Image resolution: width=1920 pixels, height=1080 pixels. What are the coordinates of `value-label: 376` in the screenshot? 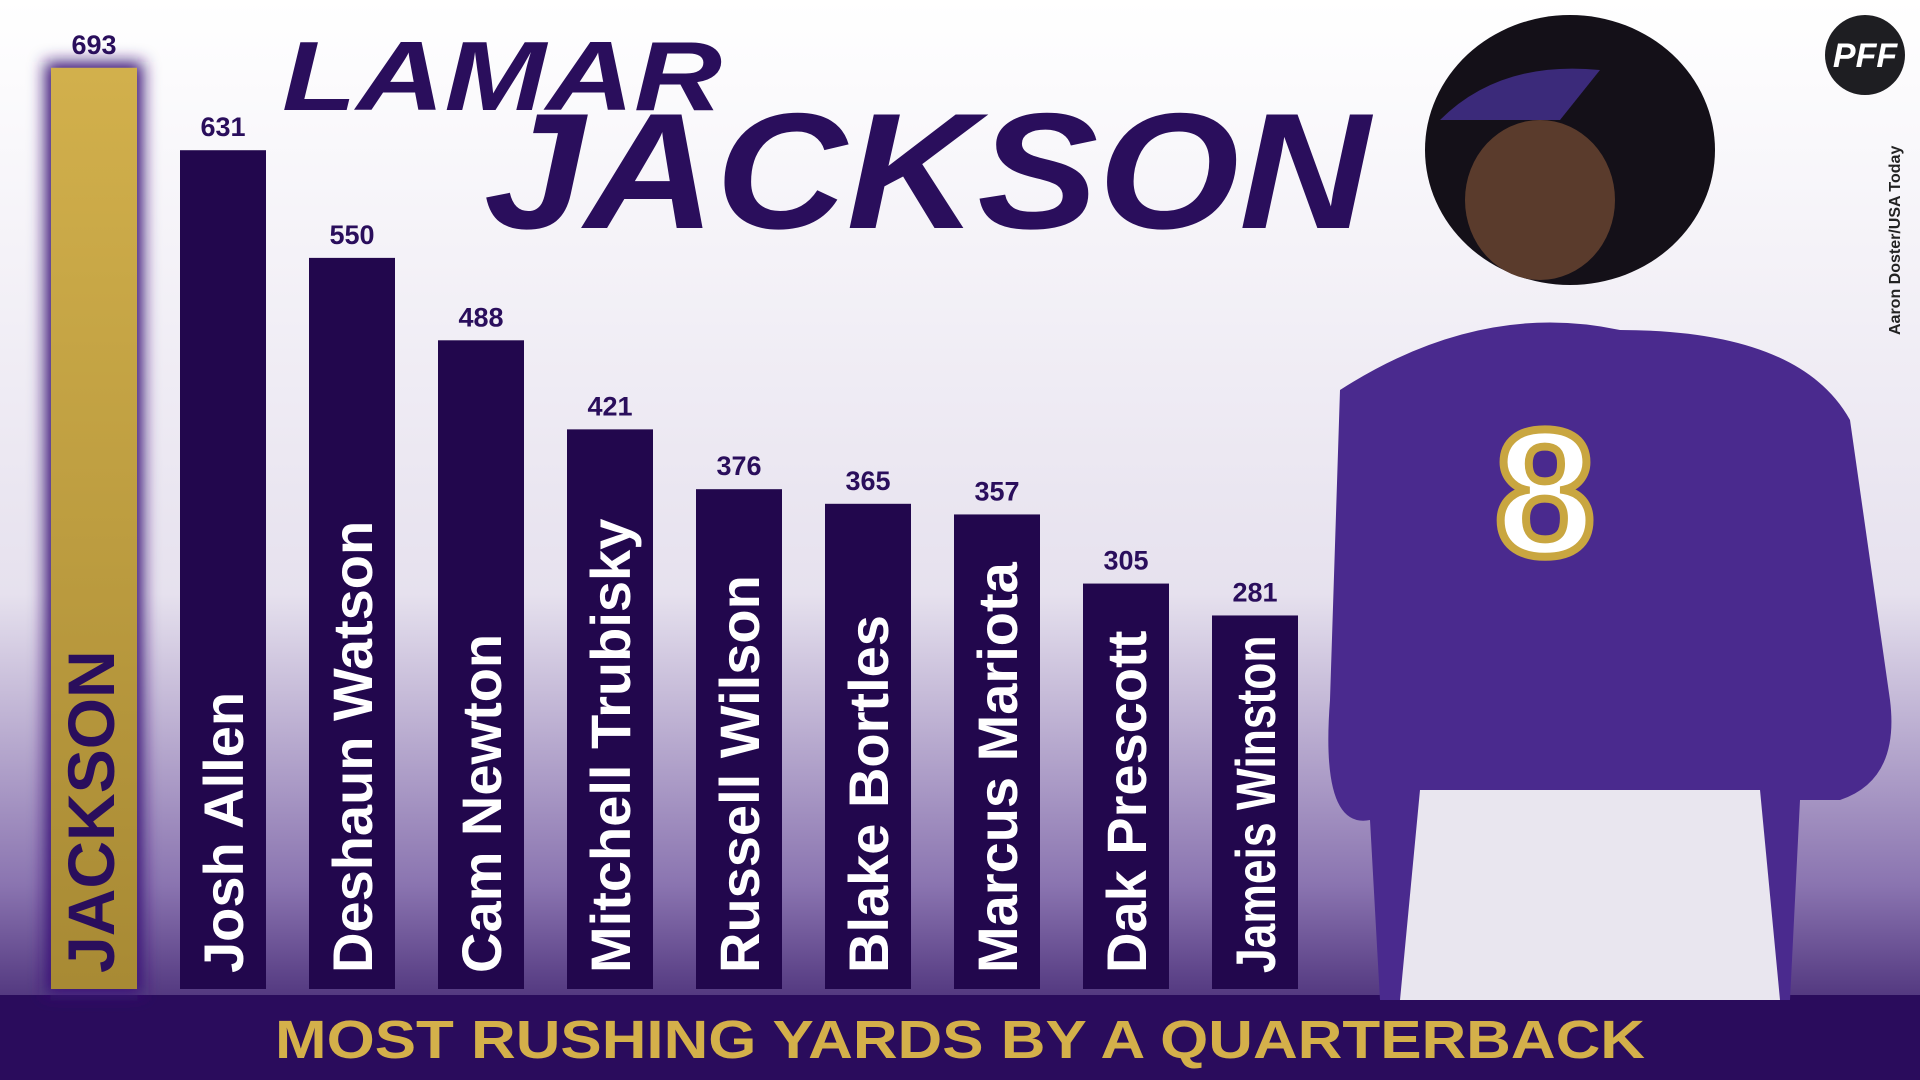 It's located at (738, 466).